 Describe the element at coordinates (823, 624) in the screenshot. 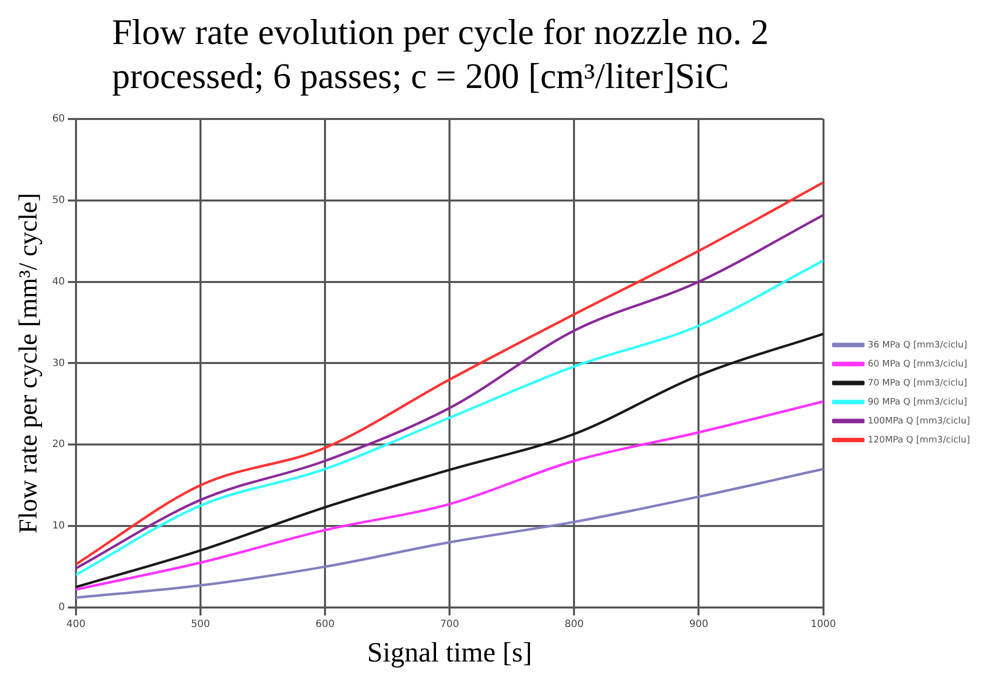

I see `x-tick-label: 1000` at that location.